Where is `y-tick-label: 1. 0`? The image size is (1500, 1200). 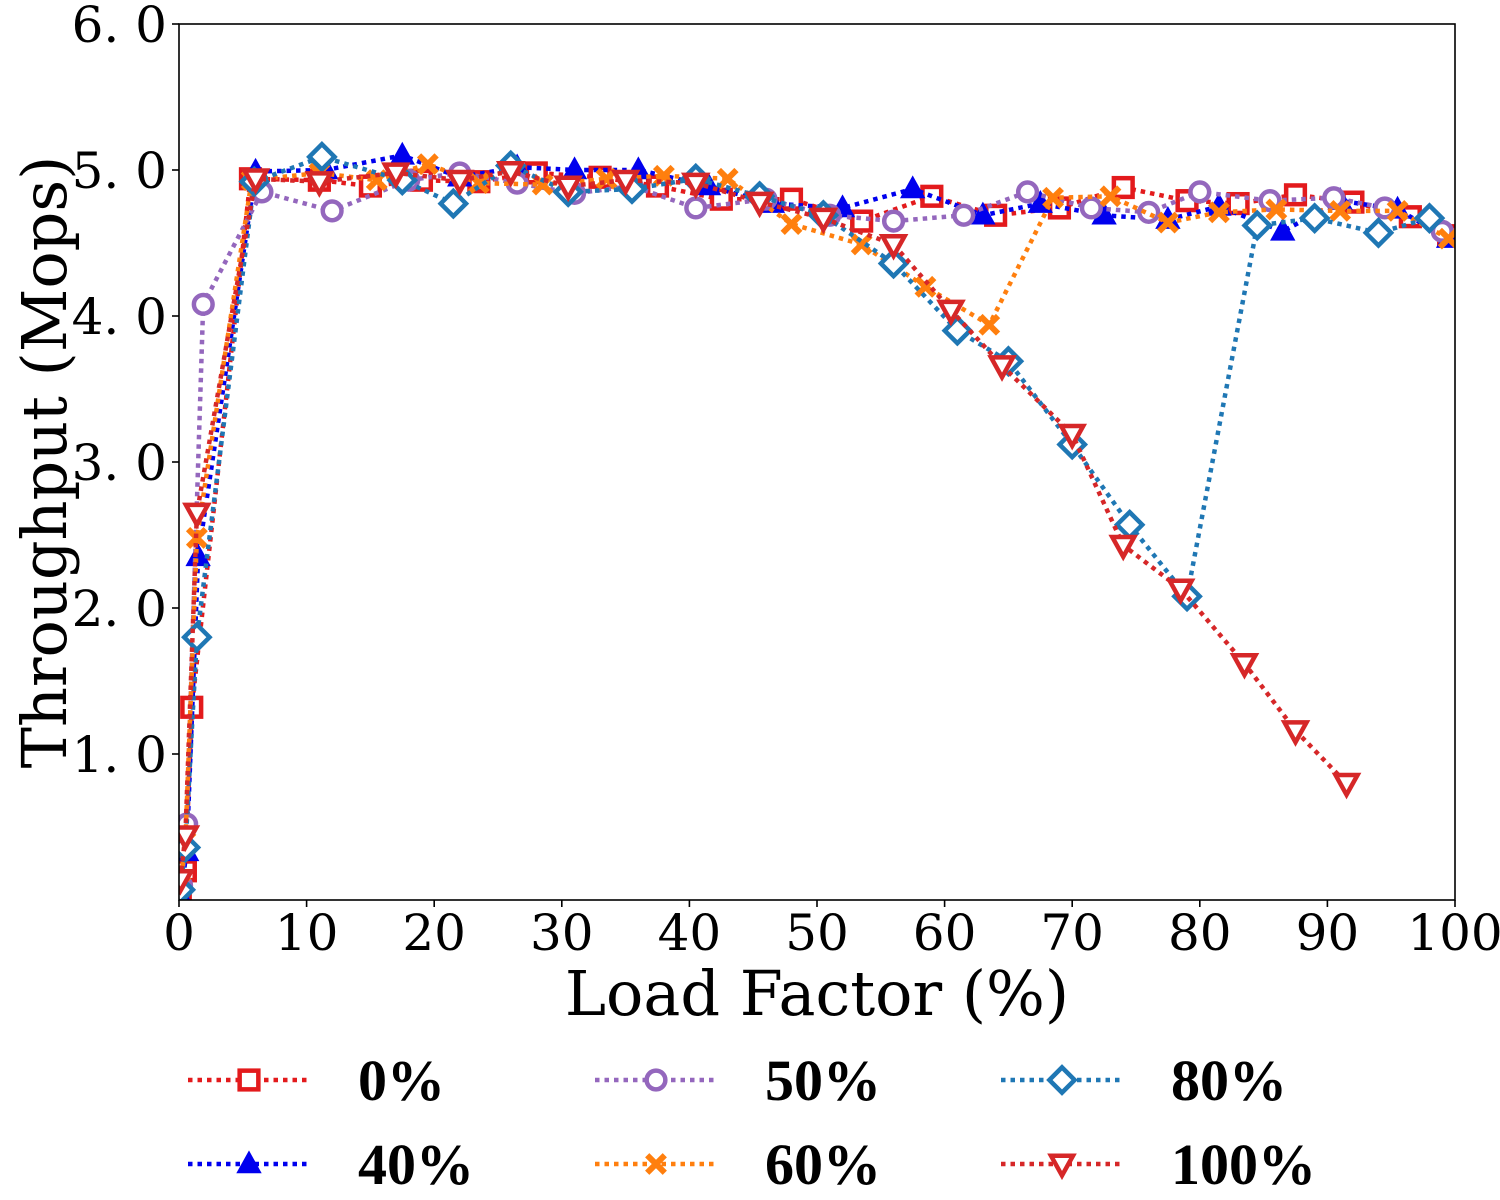 y-tick-label: 1. 0 is located at coordinates (119, 755).